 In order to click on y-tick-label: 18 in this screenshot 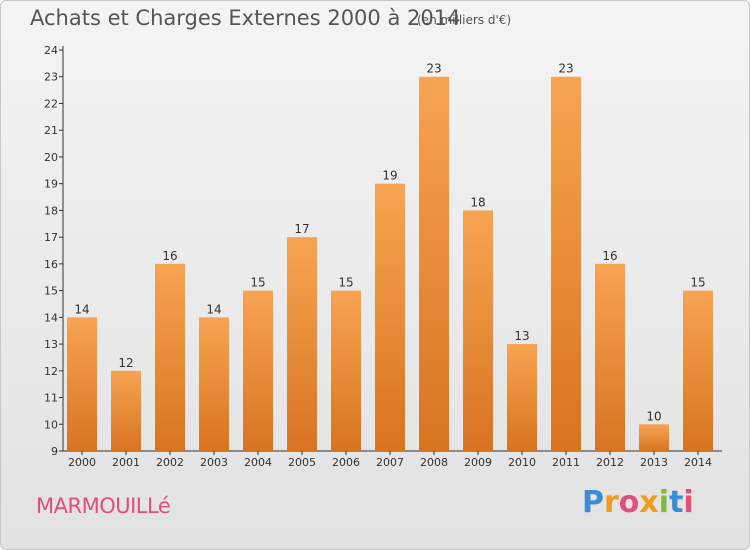, I will do `click(51, 210)`.